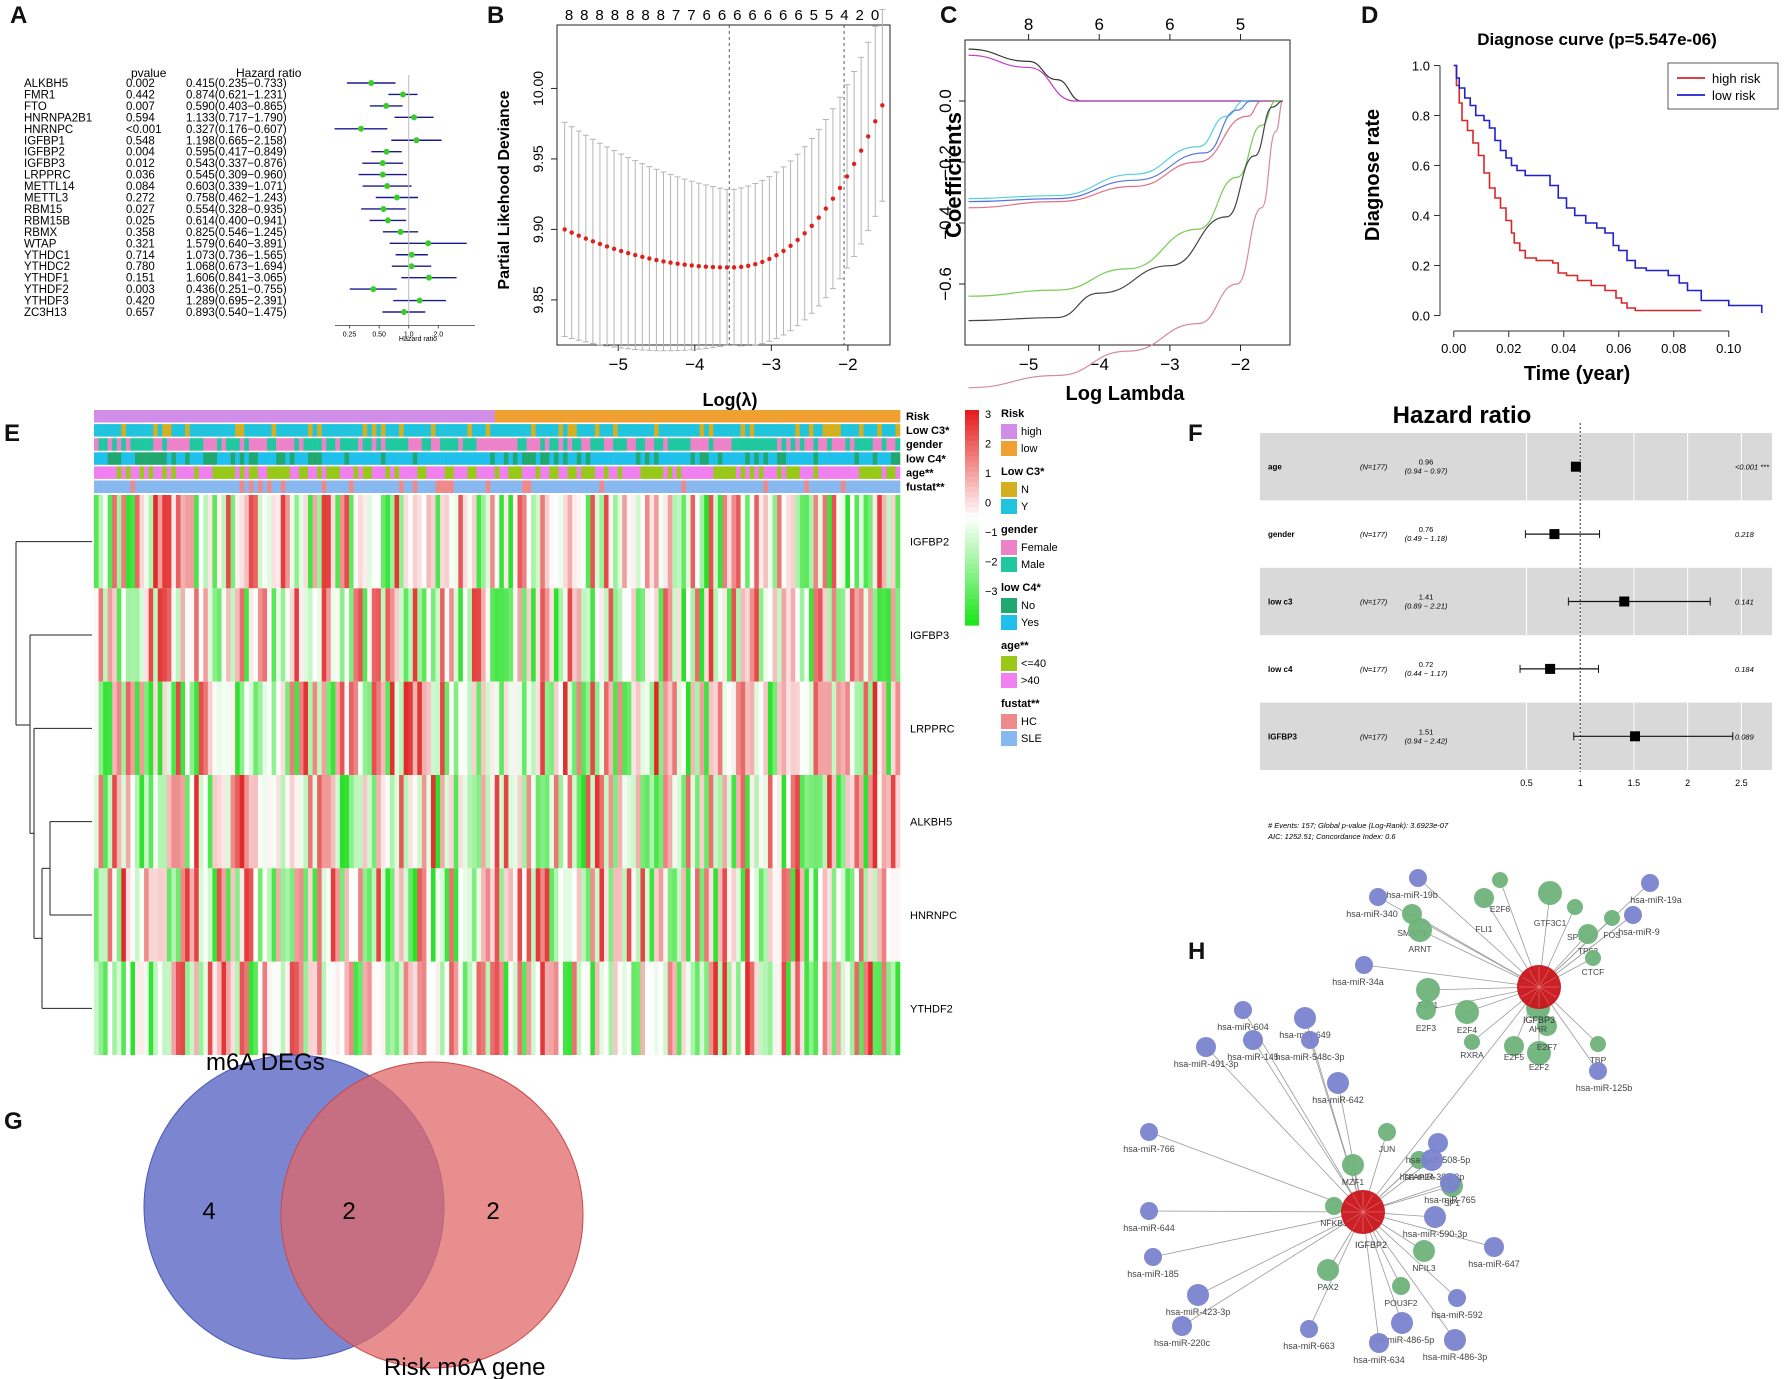  Describe the element at coordinates (1029, 449) in the screenshot. I see `e-legend-label: low` at that location.